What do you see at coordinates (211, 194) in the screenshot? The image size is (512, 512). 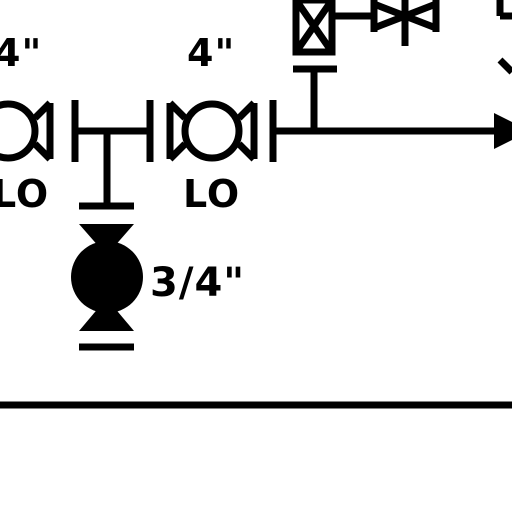 I see `position-label-mid: LO` at bounding box center [211, 194].